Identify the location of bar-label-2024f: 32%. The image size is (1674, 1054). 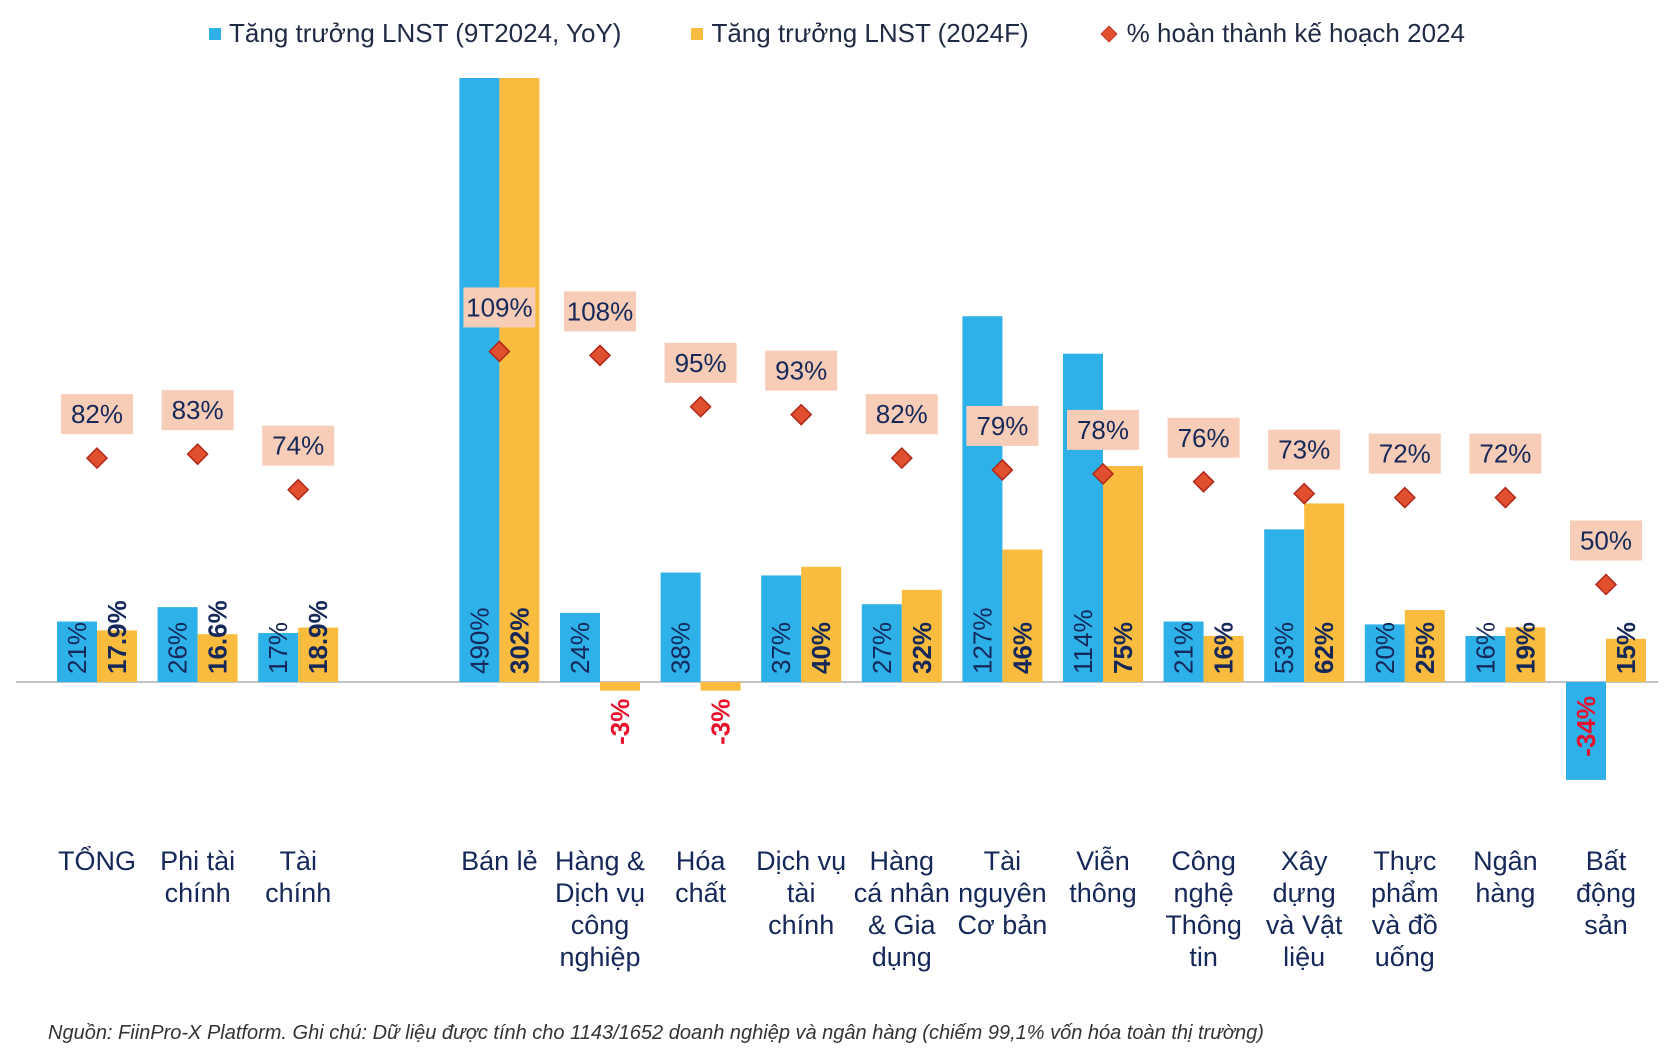
(922, 648).